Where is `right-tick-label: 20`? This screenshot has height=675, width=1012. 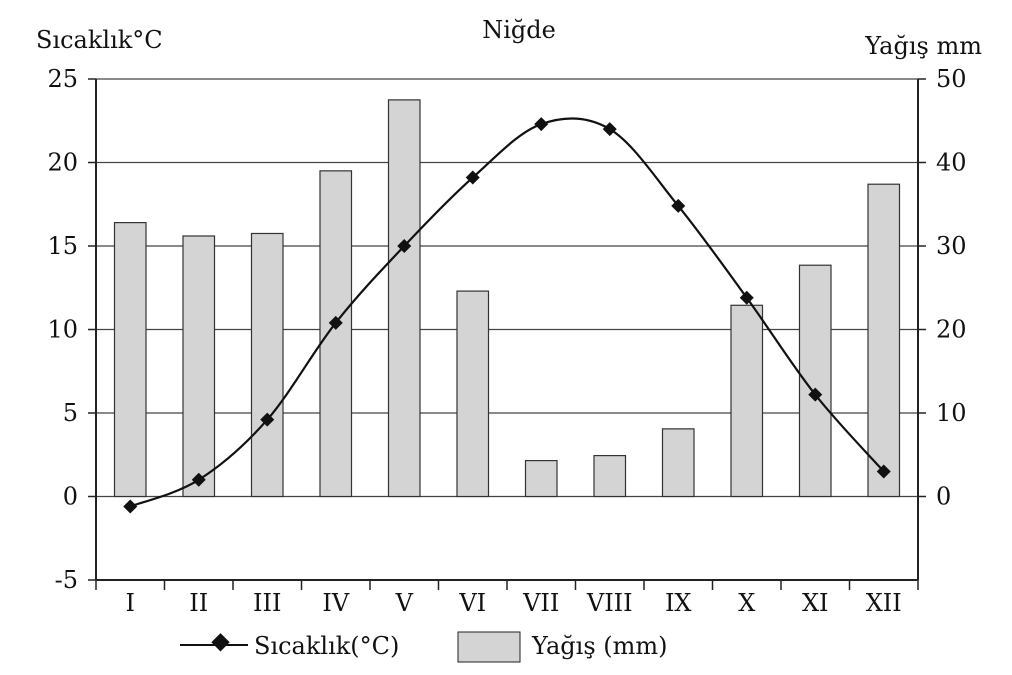
right-tick-label: 20 is located at coordinates (951, 330).